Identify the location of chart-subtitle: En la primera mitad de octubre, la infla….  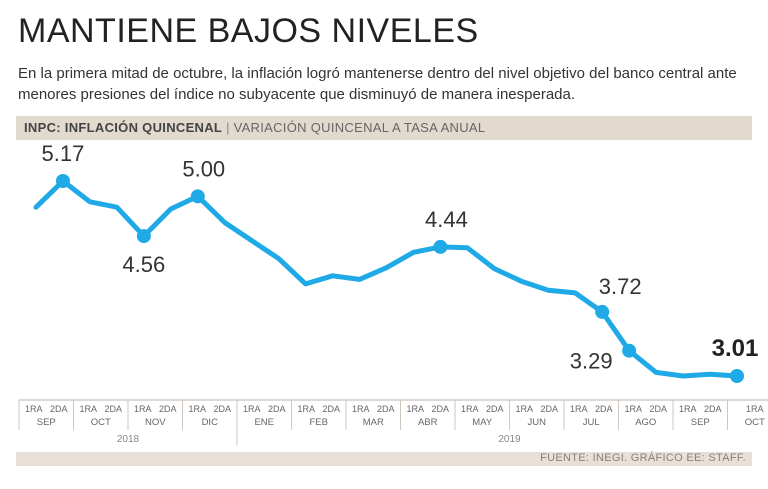
(377, 84).